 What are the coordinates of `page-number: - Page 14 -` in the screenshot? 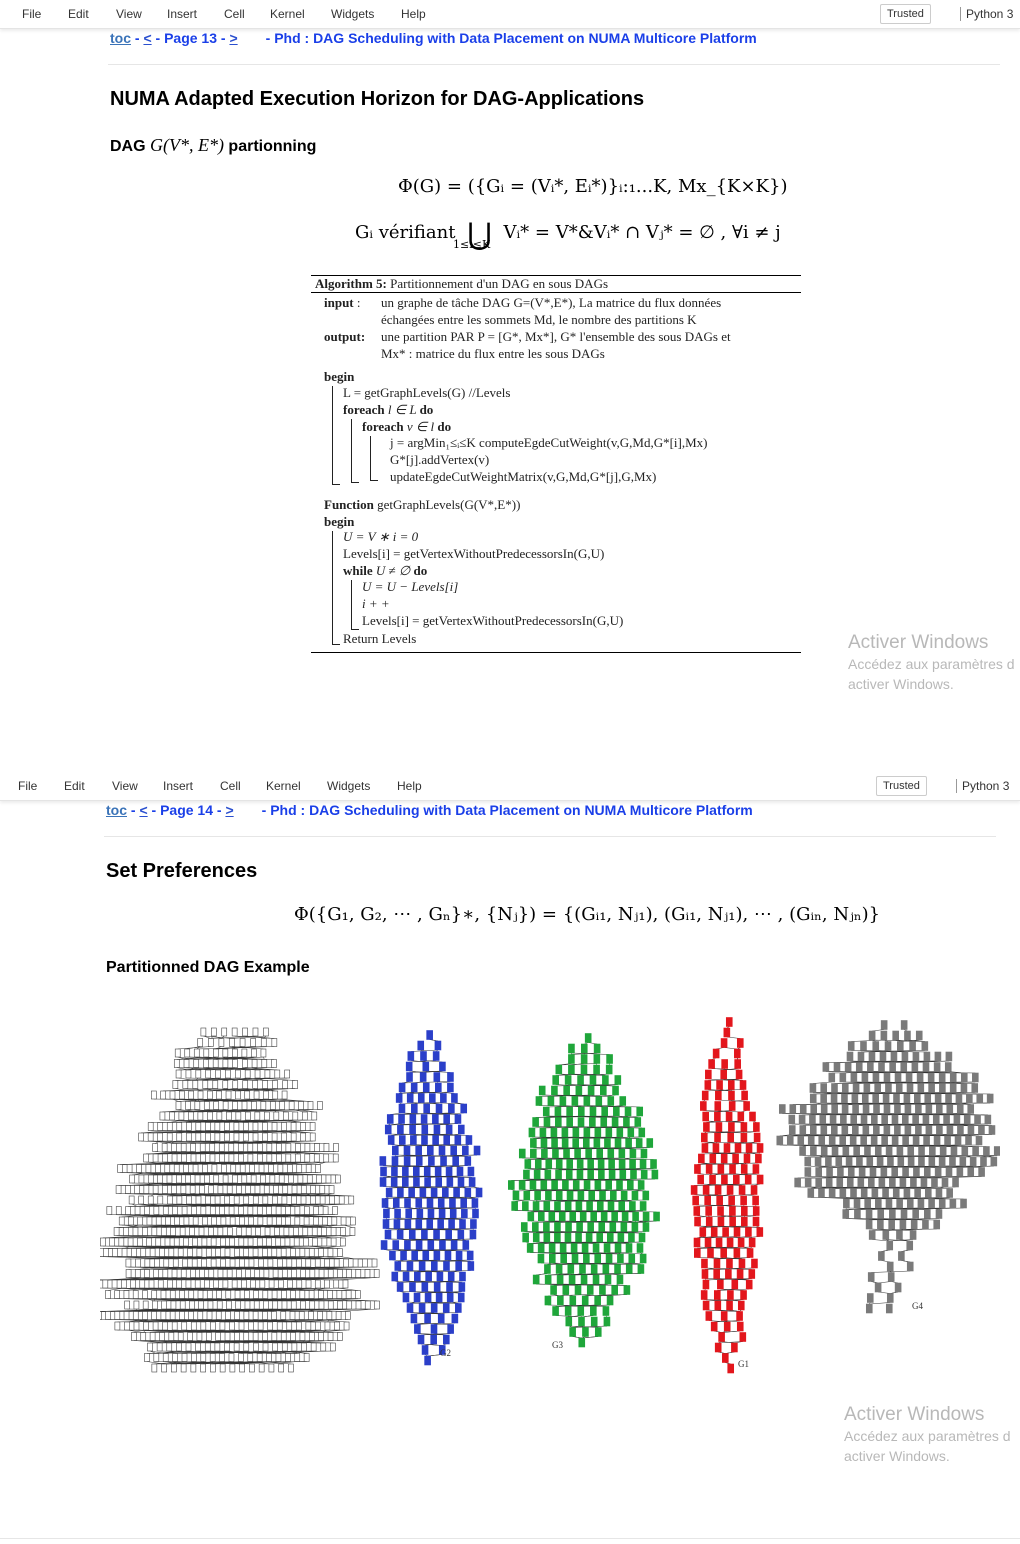 It's located at (186, 810).